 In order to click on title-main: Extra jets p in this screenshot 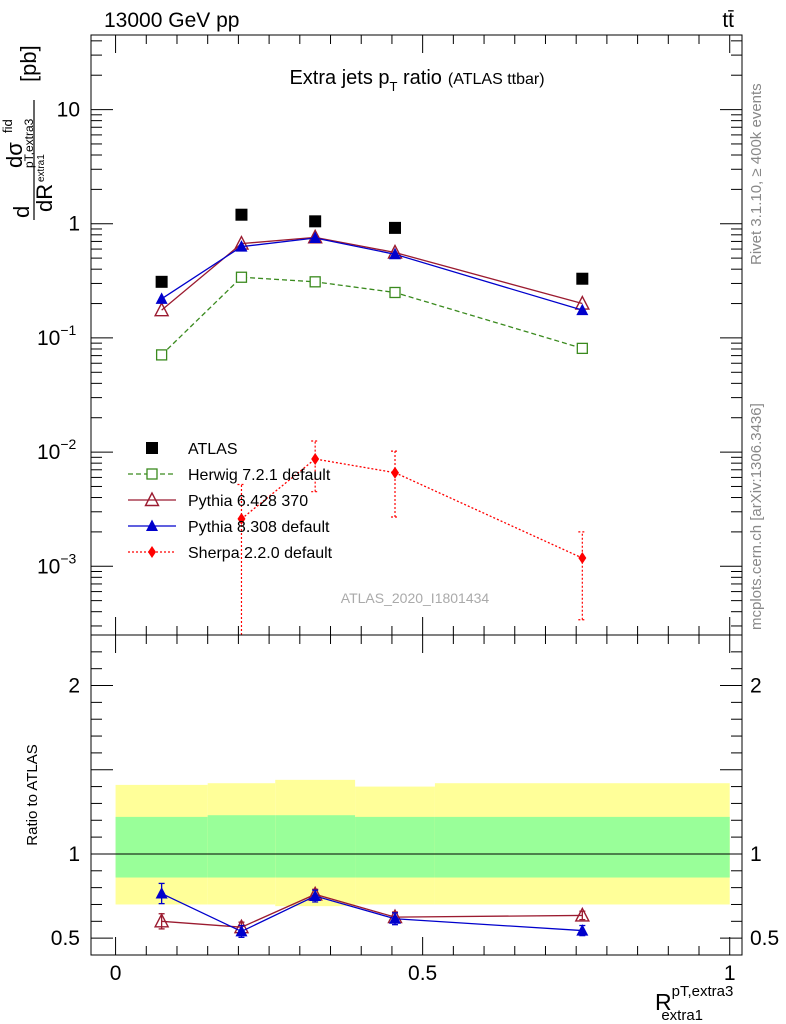, I will do `click(339, 78)`.